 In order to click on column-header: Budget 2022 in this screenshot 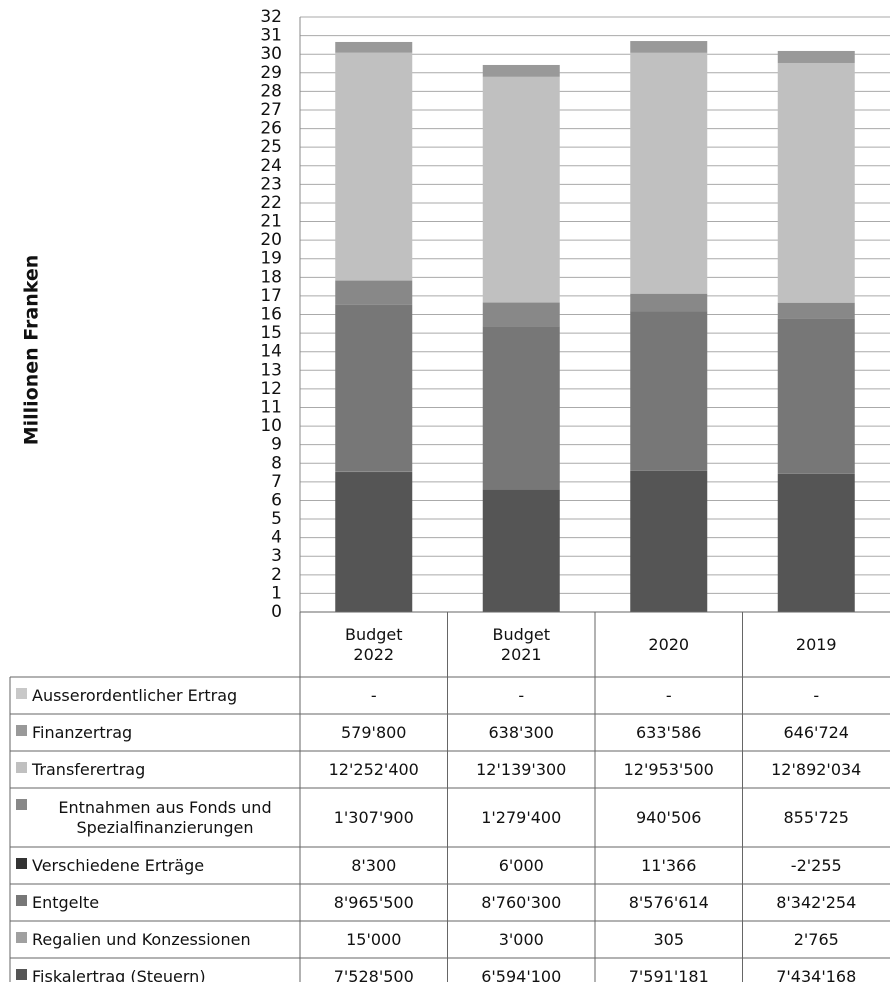, I will do `click(374, 644)`.